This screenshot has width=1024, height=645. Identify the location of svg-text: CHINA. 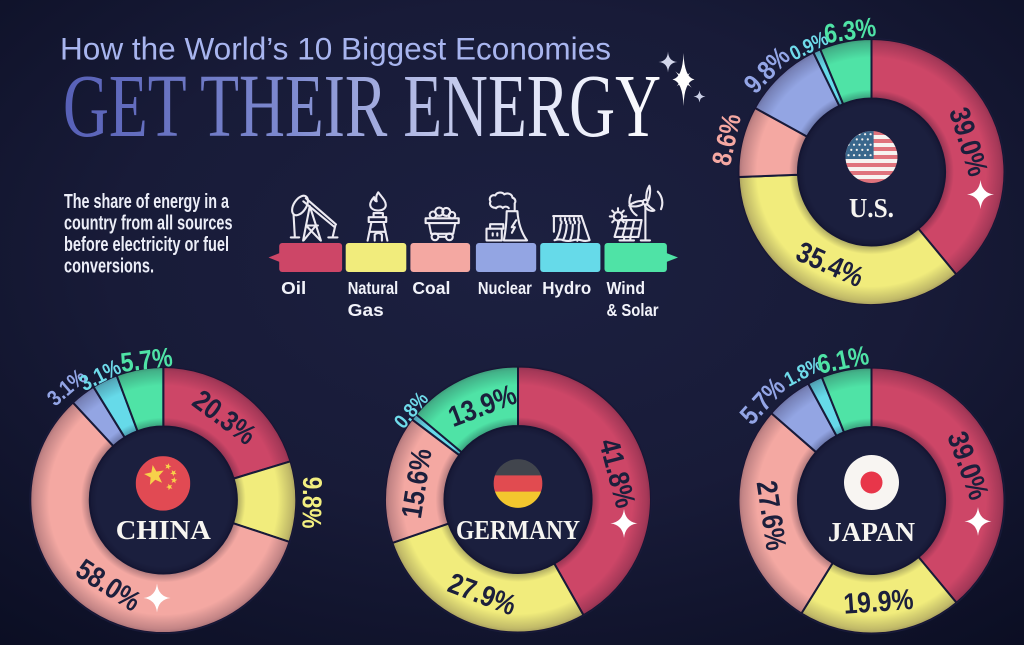
(164, 530).